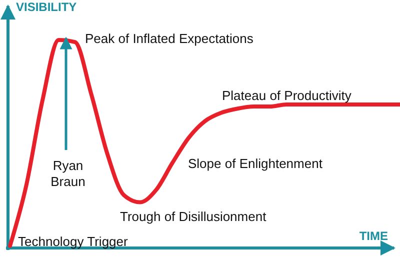 The height and width of the screenshot is (260, 400). Describe the element at coordinates (68, 173) in the screenshot. I see `annotation: Ryan Braun` at that location.